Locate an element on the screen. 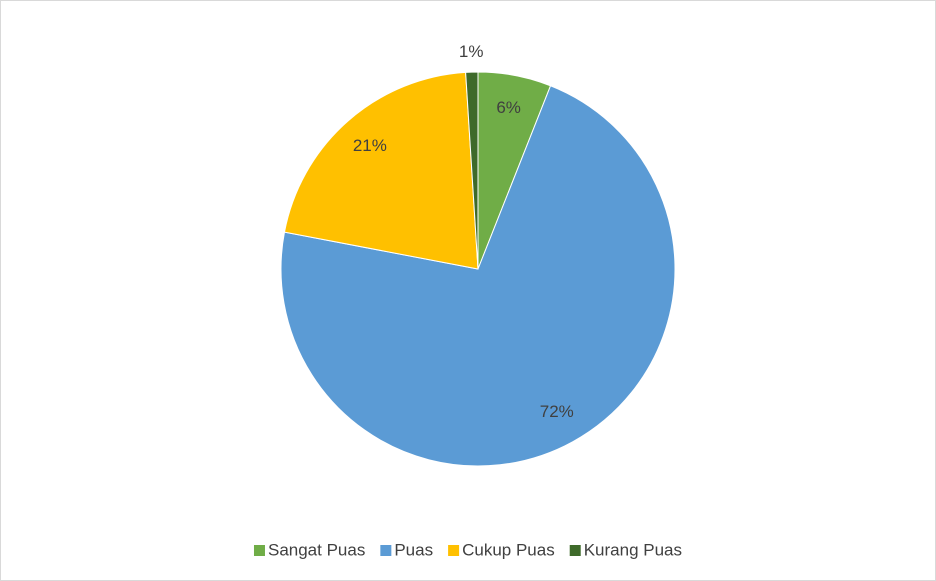 The height and width of the screenshot is (581, 936). legend-label: Puas is located at coordinates (413, 549).